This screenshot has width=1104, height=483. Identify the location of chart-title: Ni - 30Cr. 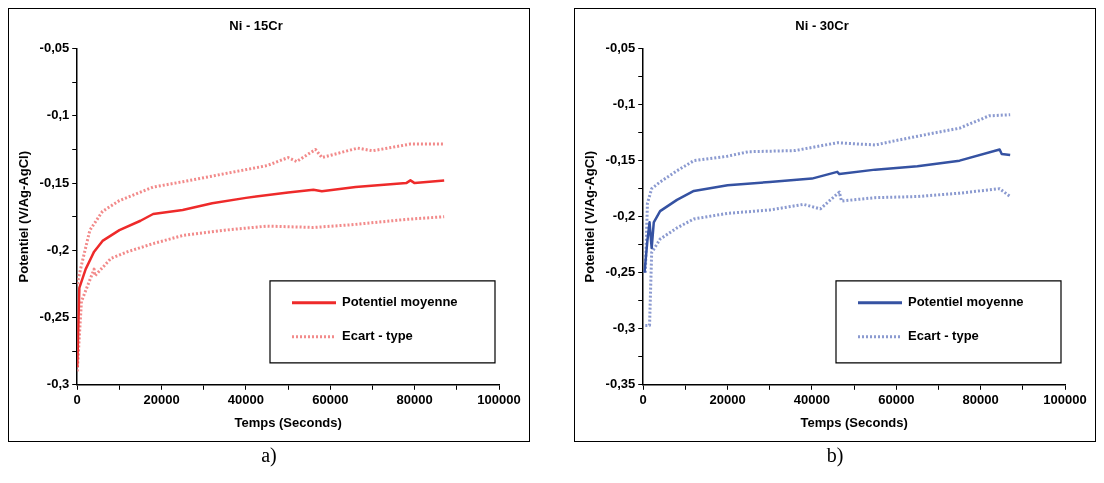
(822, 26).